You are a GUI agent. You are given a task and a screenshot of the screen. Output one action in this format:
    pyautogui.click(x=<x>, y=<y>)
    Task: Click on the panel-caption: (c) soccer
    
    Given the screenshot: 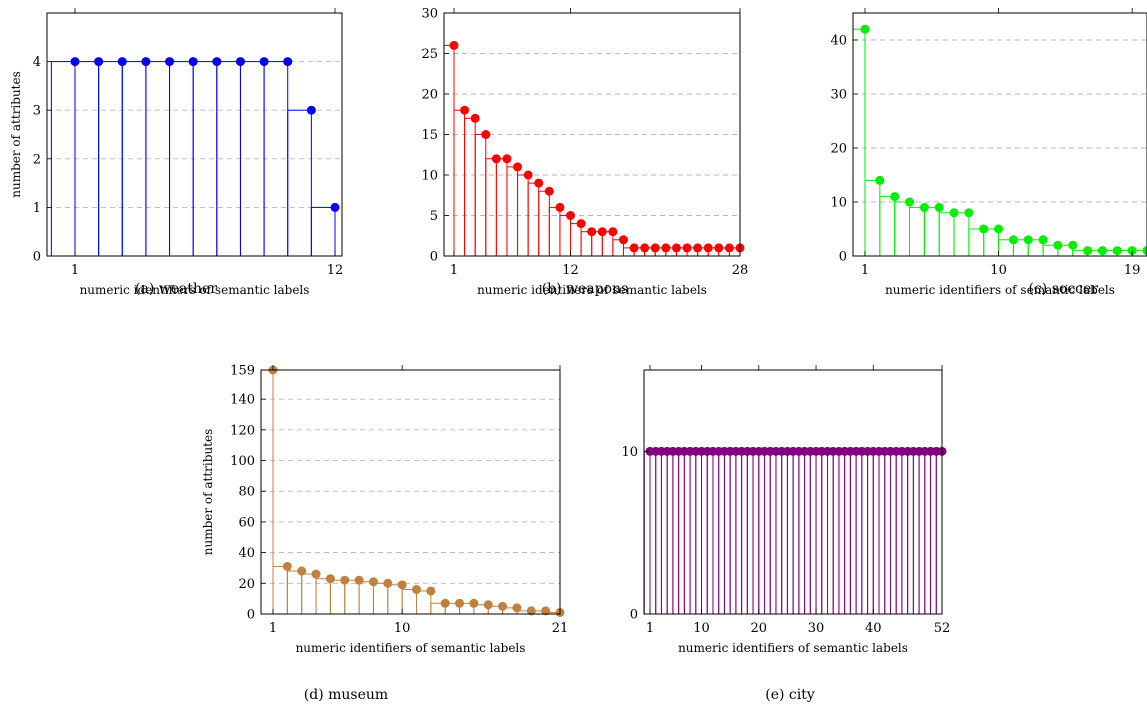 What is the action you would take?
    pyautogui.click(x=1064, y=289)
    